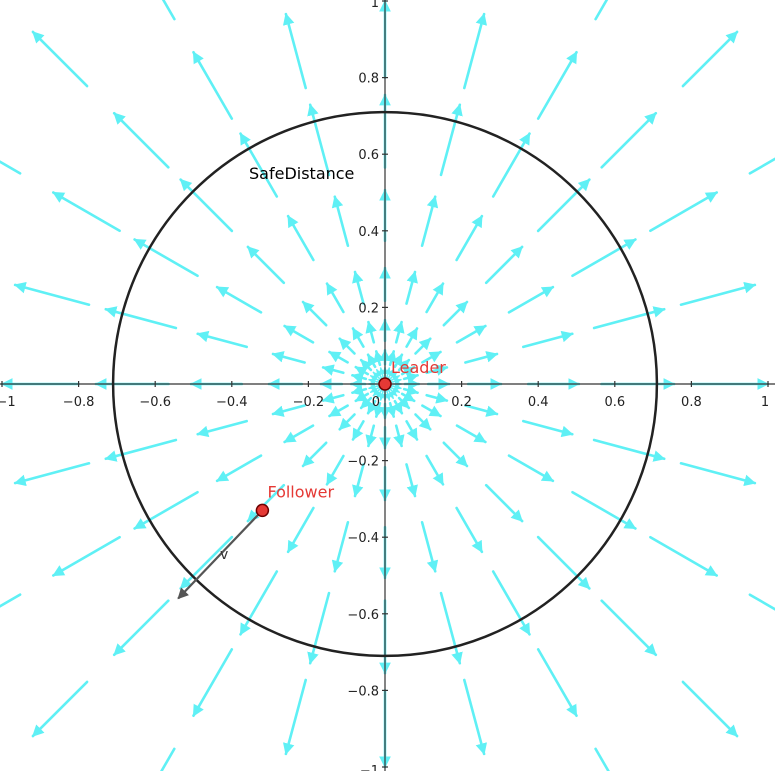 The width and height of the screenshot is (775, 776). I want to click on y-tick-label: 1, so click(375, 5).